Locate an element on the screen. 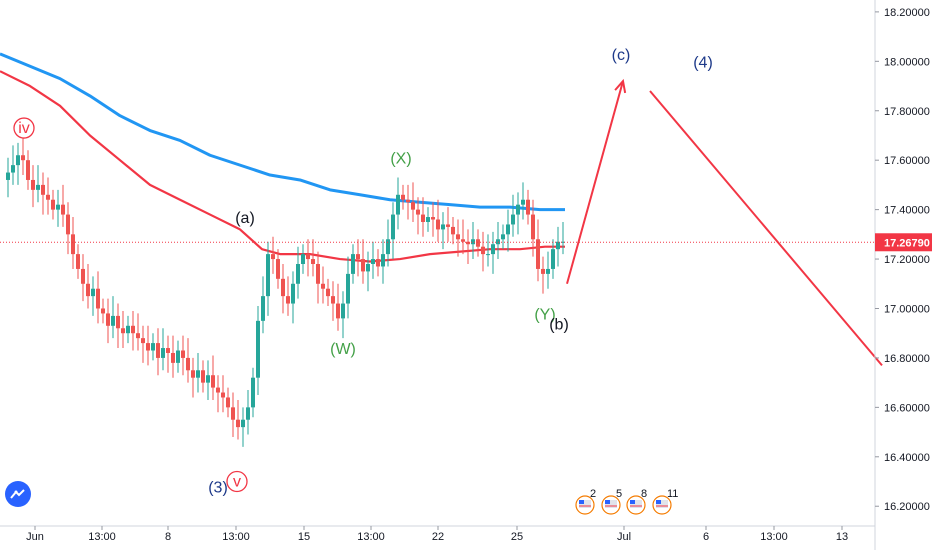 The width and height of the screenshot is (932, 550). y-tick-label: 18.20000 is located at coordinates (907, 13).